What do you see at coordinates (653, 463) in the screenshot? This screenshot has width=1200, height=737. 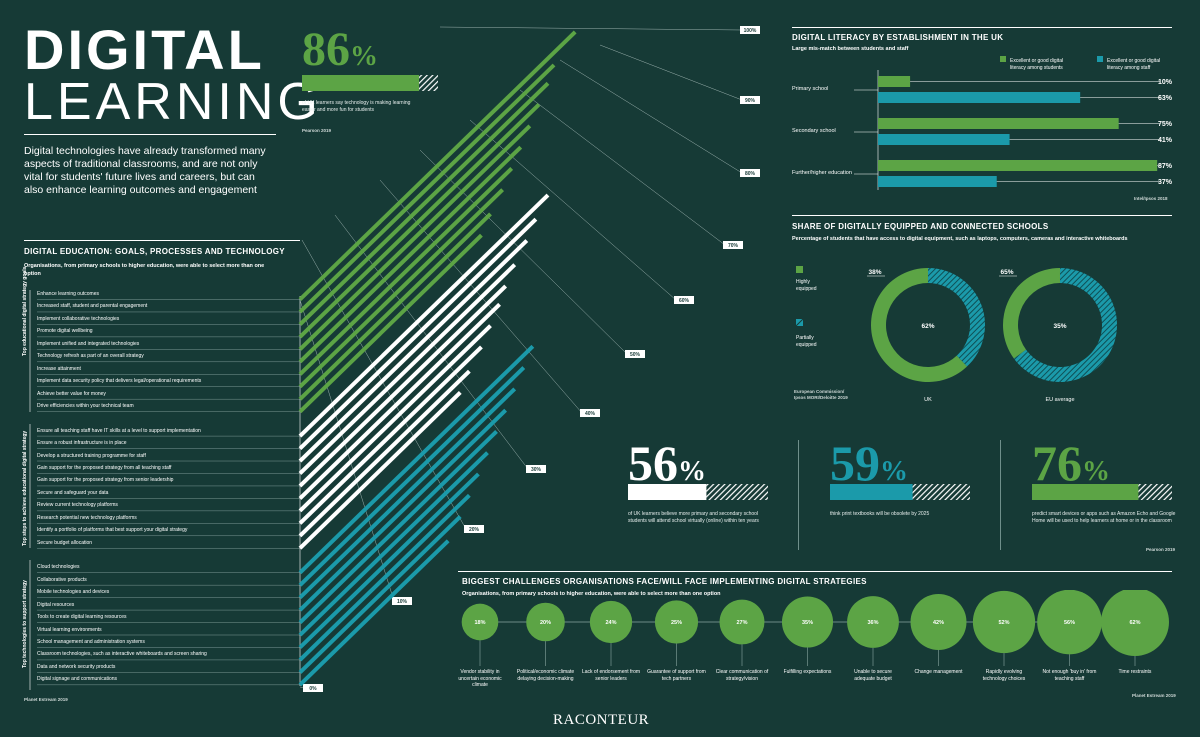 I see `stat-number: 56` at bounding box center [653, 463].